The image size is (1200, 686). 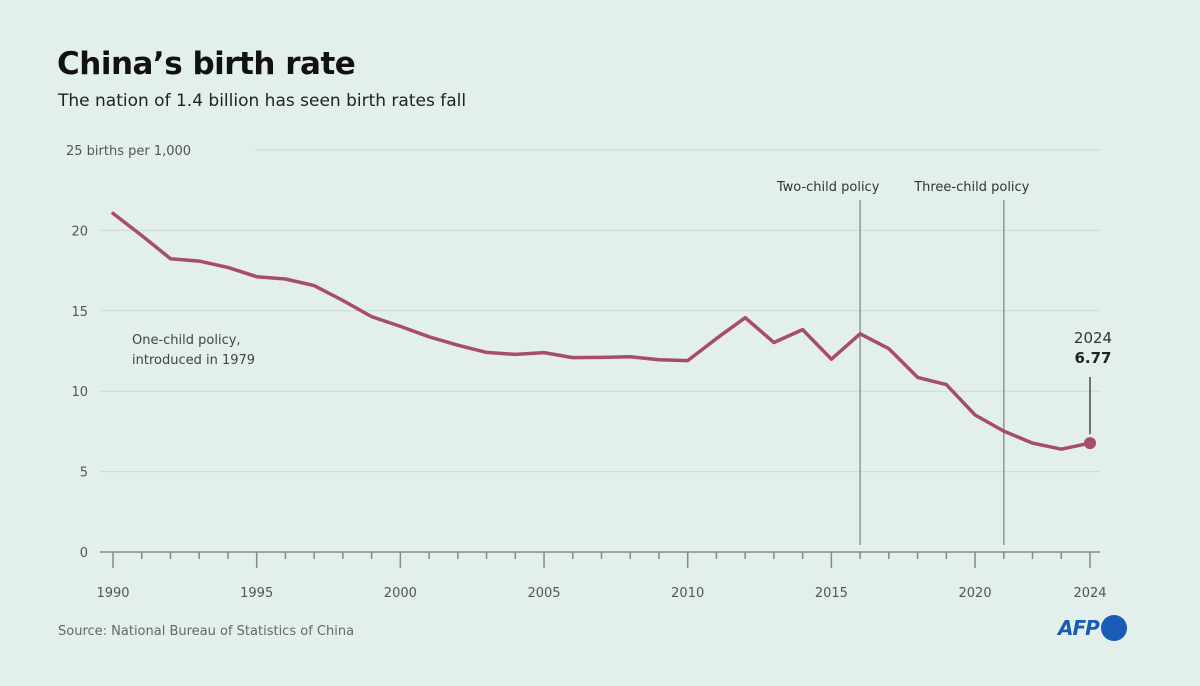 What do you see at coordinates (828, 187) in the screenshot?
I see `policy-label: Two-child policy` at bounding box center [828, 187].